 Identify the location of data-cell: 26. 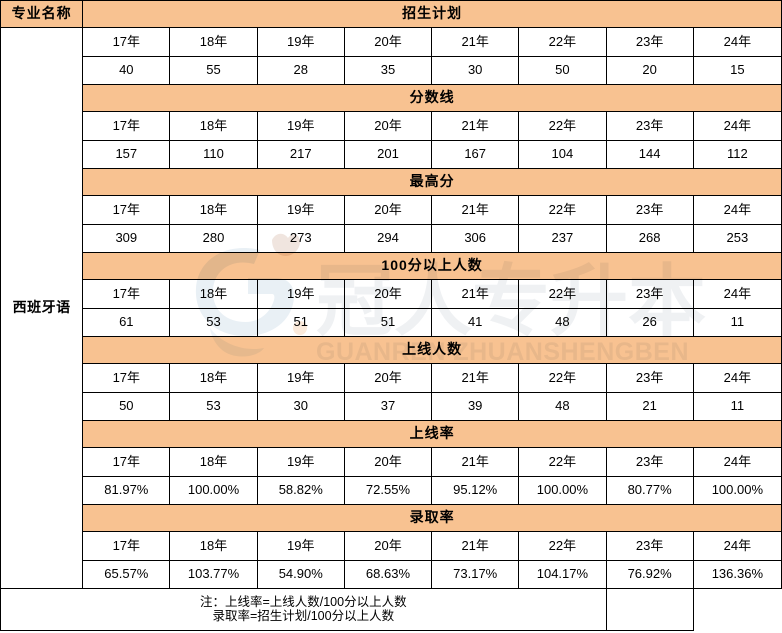
(649, 322).